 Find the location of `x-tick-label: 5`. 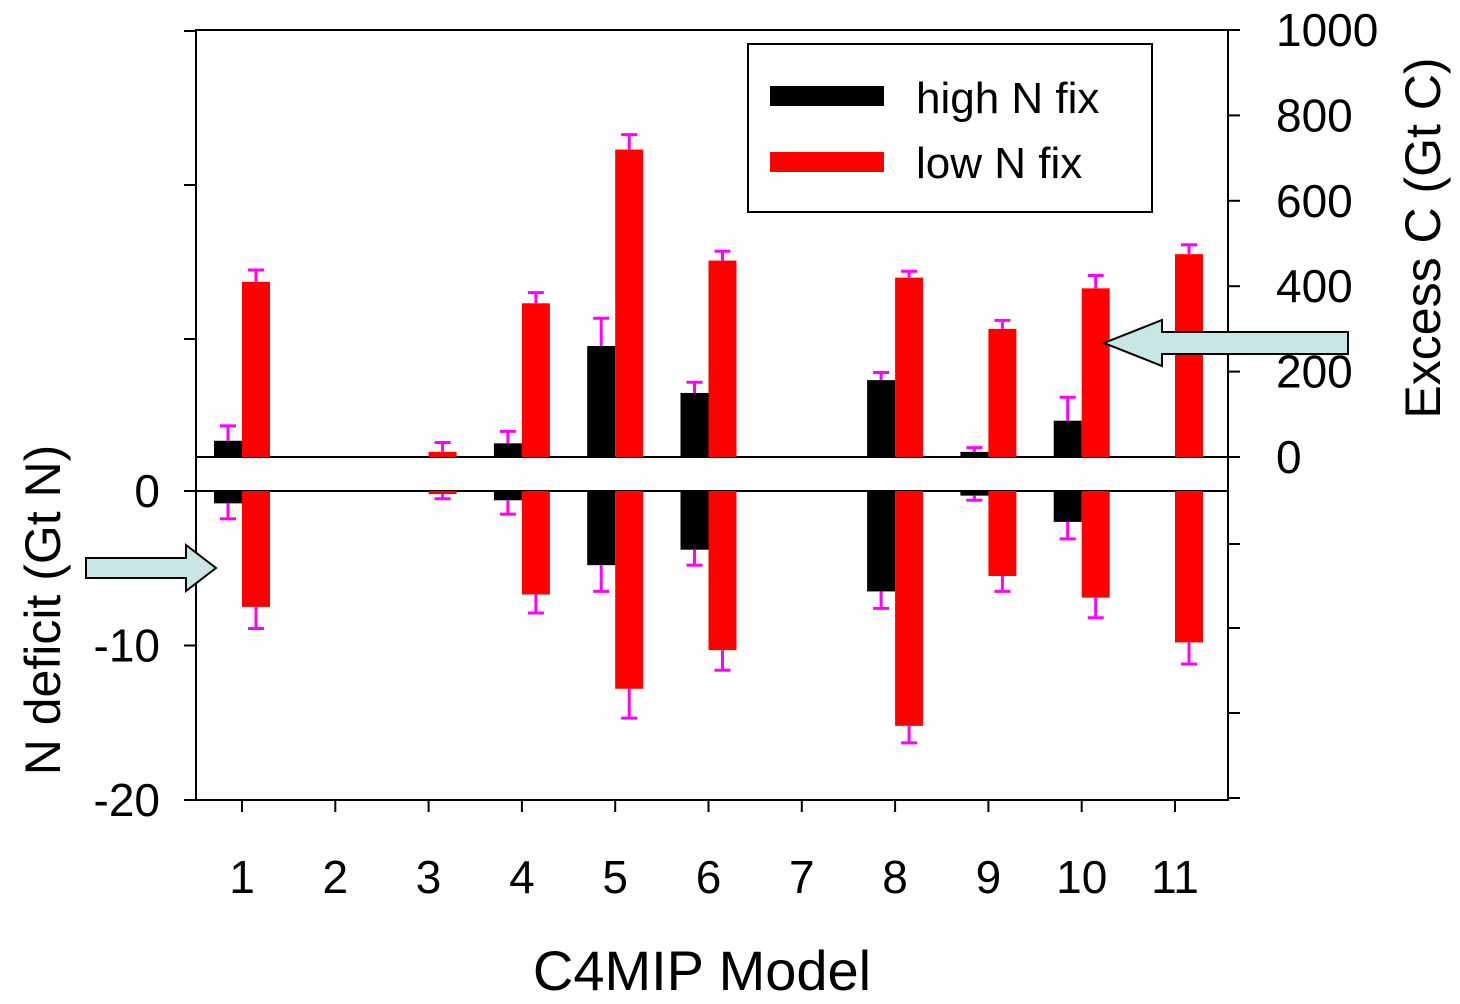

x-tick-label: 5 is located at coordinates (615, 877).